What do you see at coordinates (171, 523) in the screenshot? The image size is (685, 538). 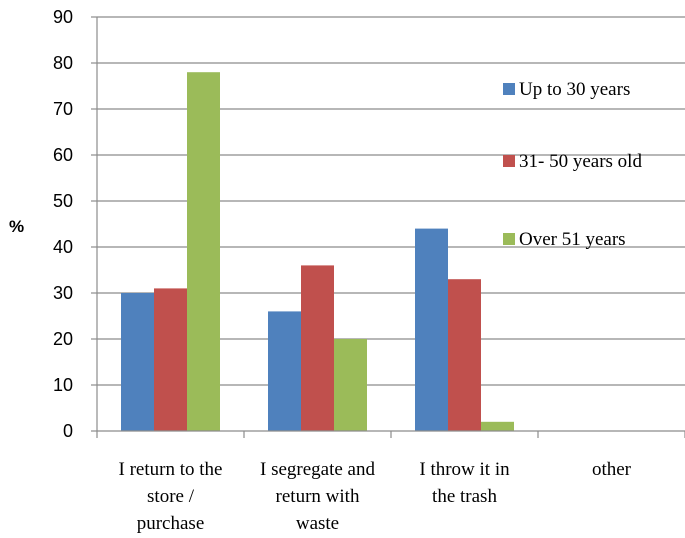 I see `x-category-label: purchase` at bounding box center [171, 523].